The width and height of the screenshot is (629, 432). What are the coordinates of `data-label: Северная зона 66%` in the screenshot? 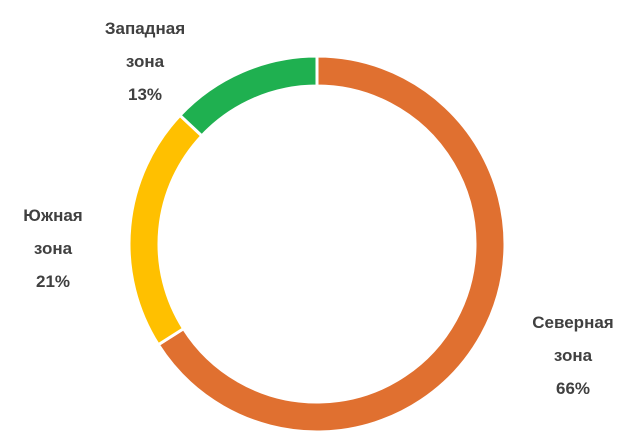 It's located at (573, 355).